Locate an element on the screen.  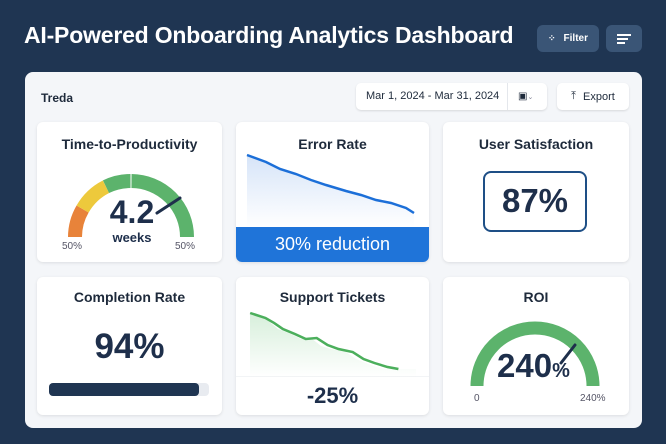
filter-icon: ⁘ is located at coordinates (552, 38).